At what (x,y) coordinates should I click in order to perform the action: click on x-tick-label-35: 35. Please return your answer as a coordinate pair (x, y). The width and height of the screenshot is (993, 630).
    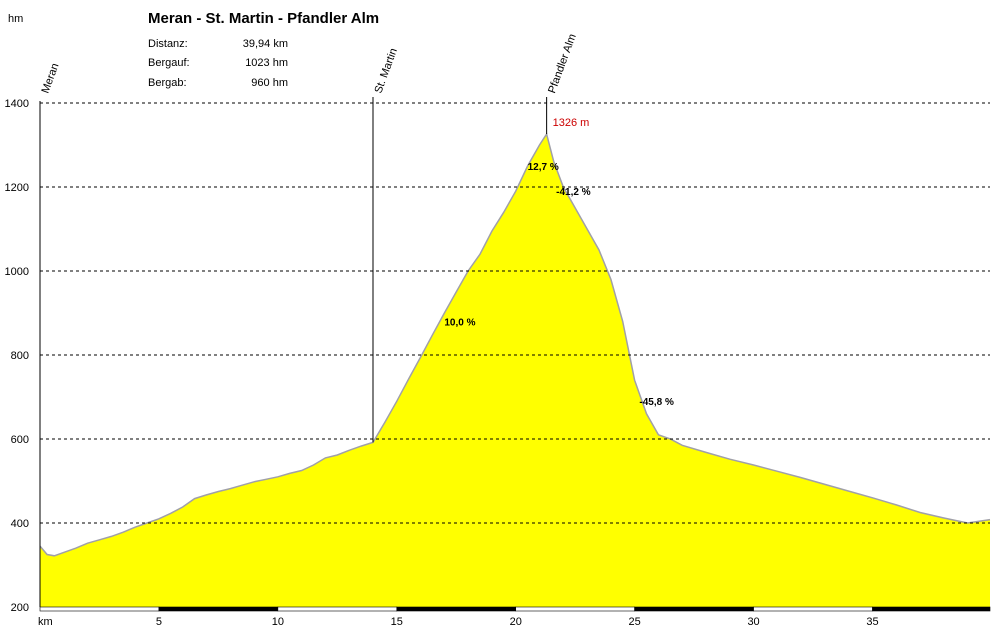
    Looking at the image, I should click on (872, 622).